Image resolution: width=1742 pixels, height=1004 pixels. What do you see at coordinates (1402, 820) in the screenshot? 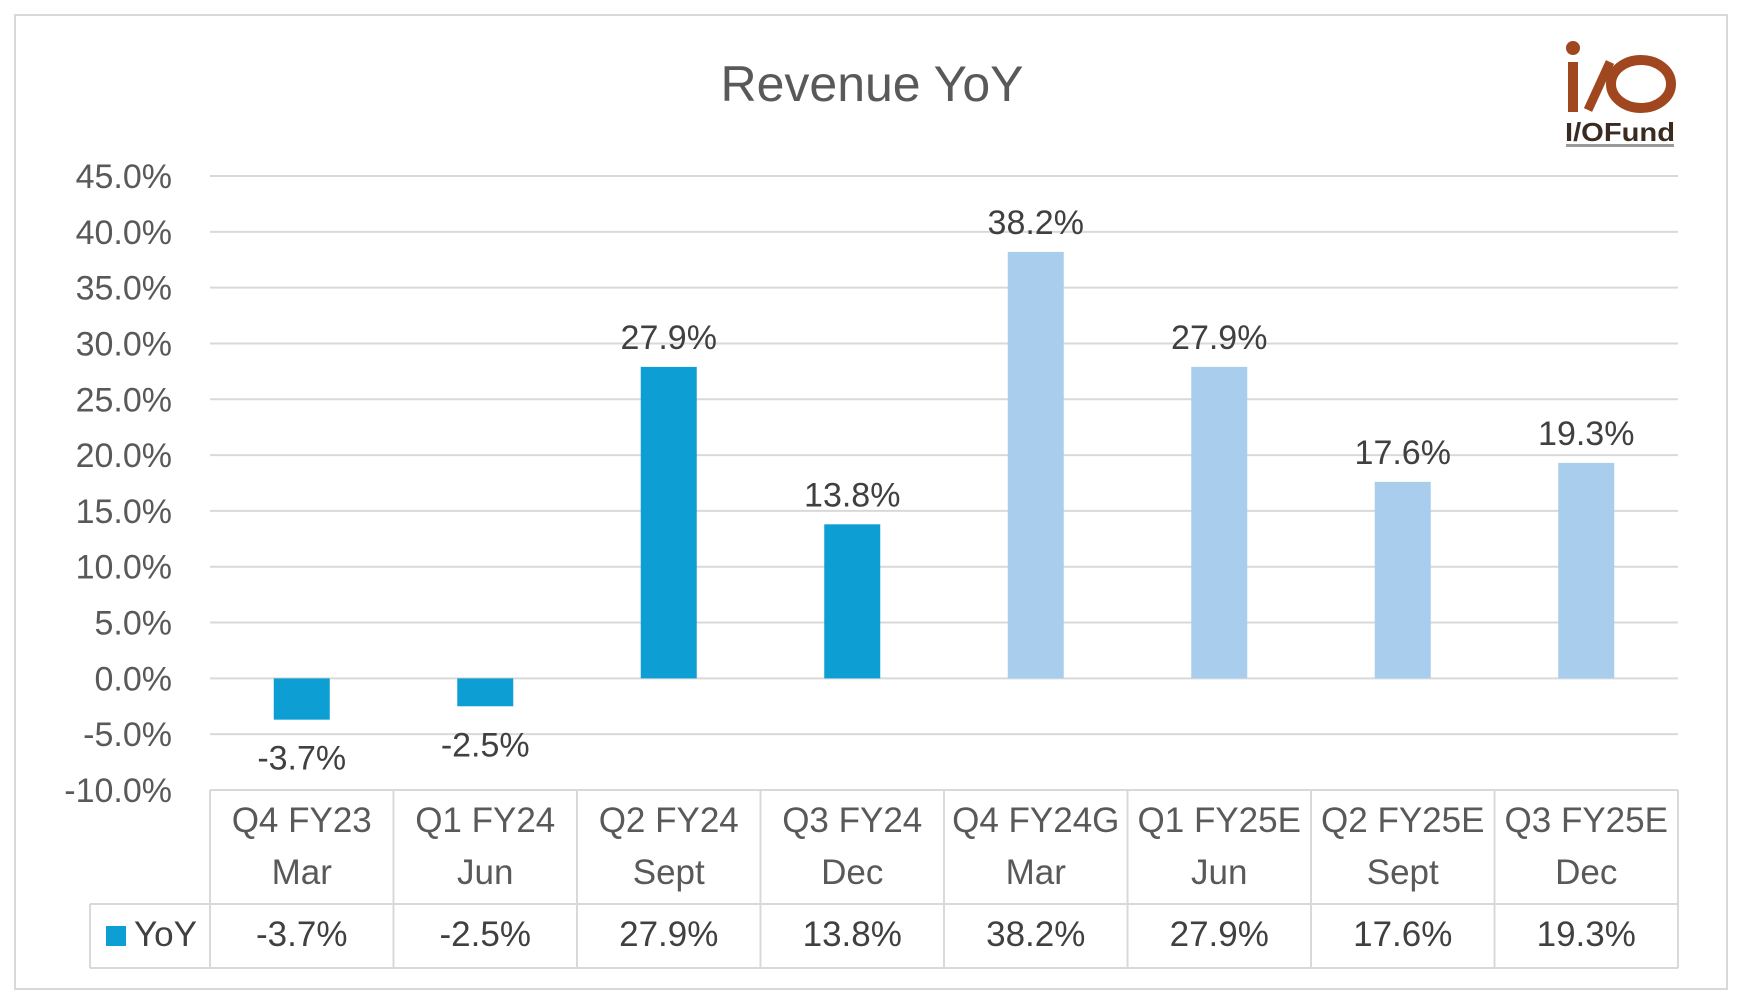
I see `category-label: Q2 FY25E` at bounding box center [1402, 820].